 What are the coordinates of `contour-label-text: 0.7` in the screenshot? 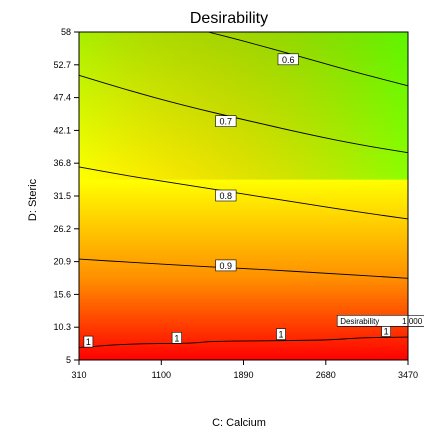 It's located at (226, 122).